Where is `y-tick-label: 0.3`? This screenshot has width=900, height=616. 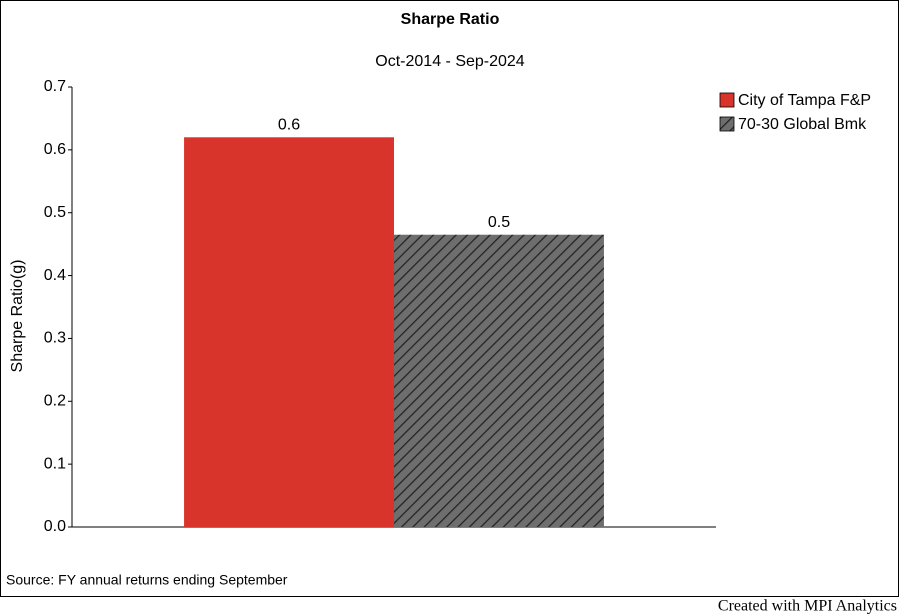
y-tick-label: 0.3 is located at coordinates (55, 338).